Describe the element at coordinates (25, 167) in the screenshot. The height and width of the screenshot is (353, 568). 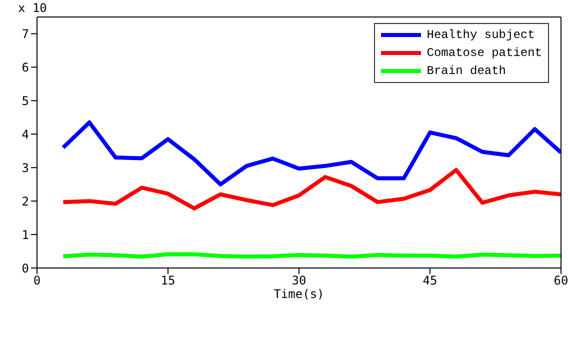
I see `y-tick-label: 3` at that location.